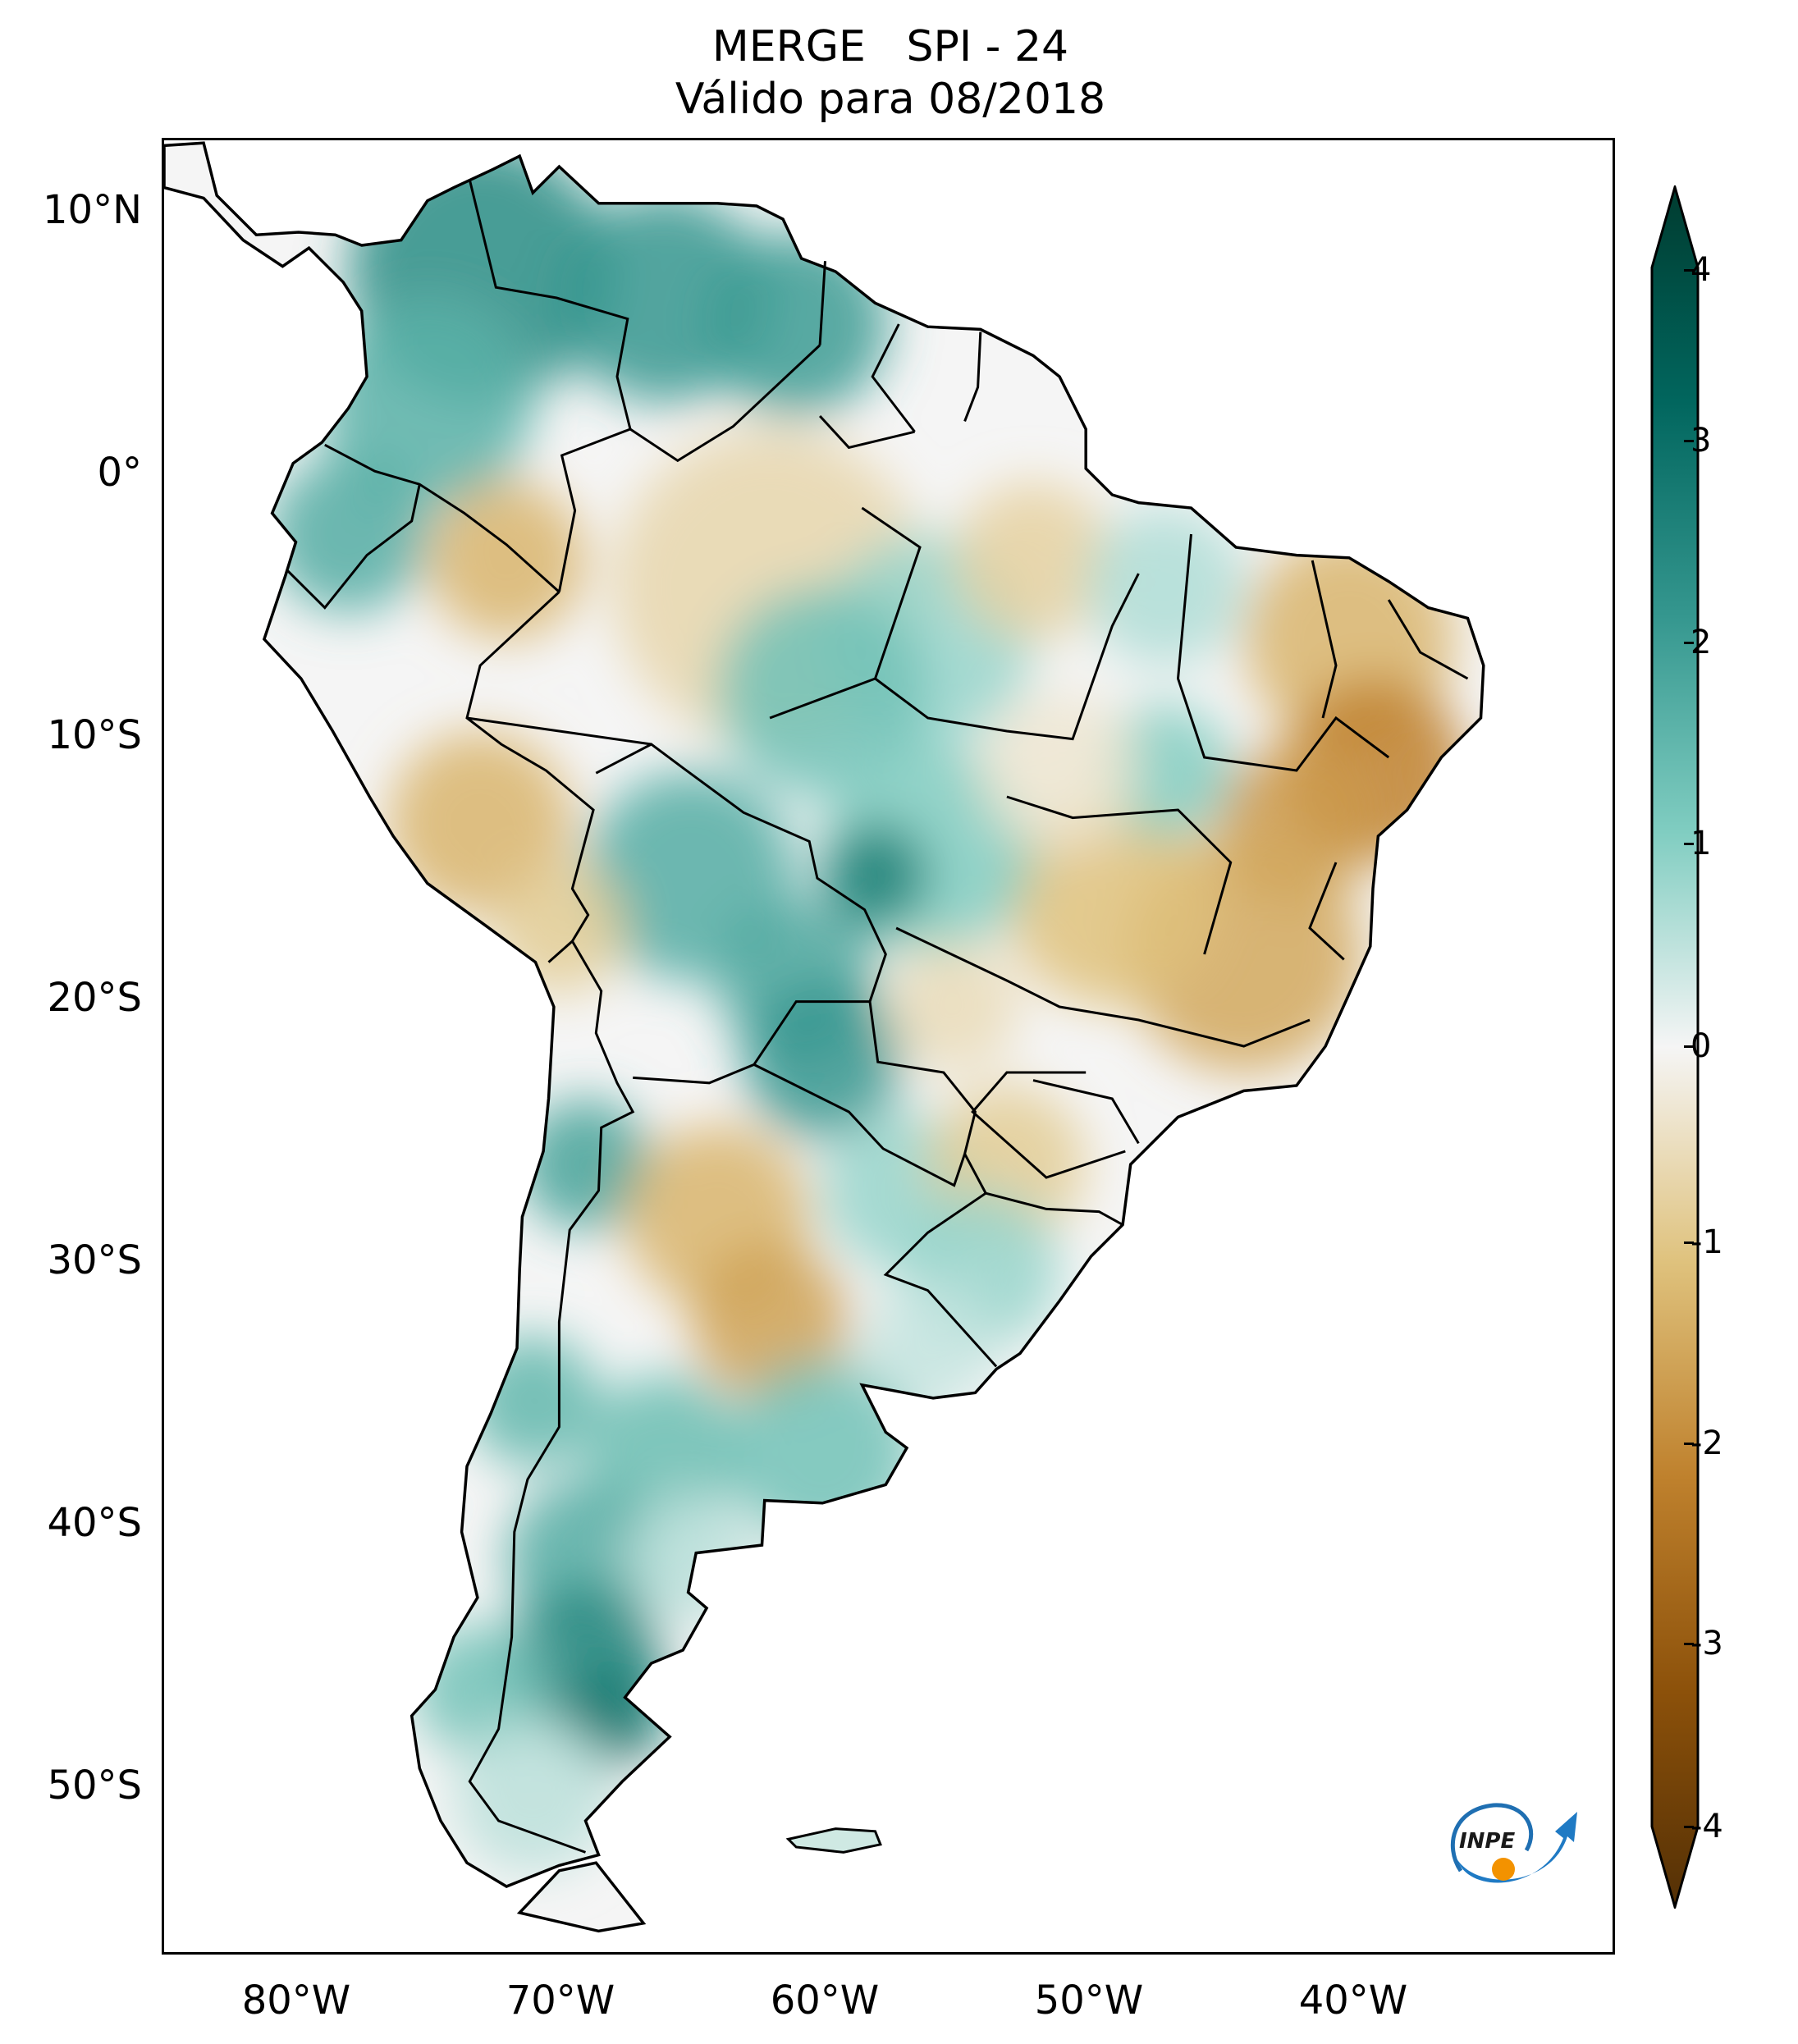 The height and width of the screenshot is (2044, 1798). Describe the element at coordinates (1703, 1242) in the screenshot. I see `colorbar-tick-m1: -1` at that location.